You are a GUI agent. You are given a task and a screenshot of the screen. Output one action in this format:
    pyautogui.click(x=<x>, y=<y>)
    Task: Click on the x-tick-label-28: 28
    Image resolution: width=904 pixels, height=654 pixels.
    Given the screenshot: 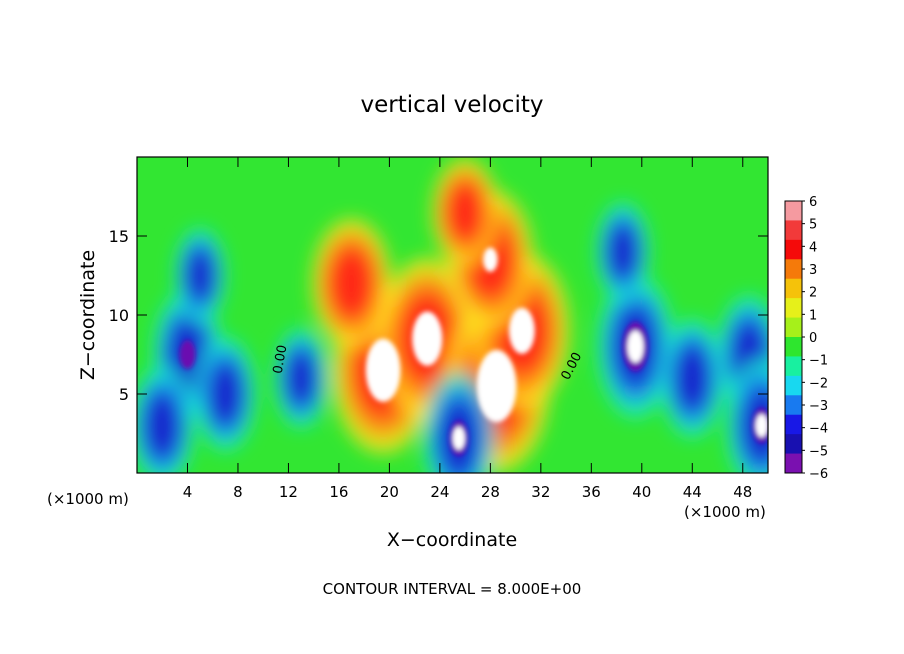 What is the action you would take?
    pyautogui.click(x=490, y=492)
    